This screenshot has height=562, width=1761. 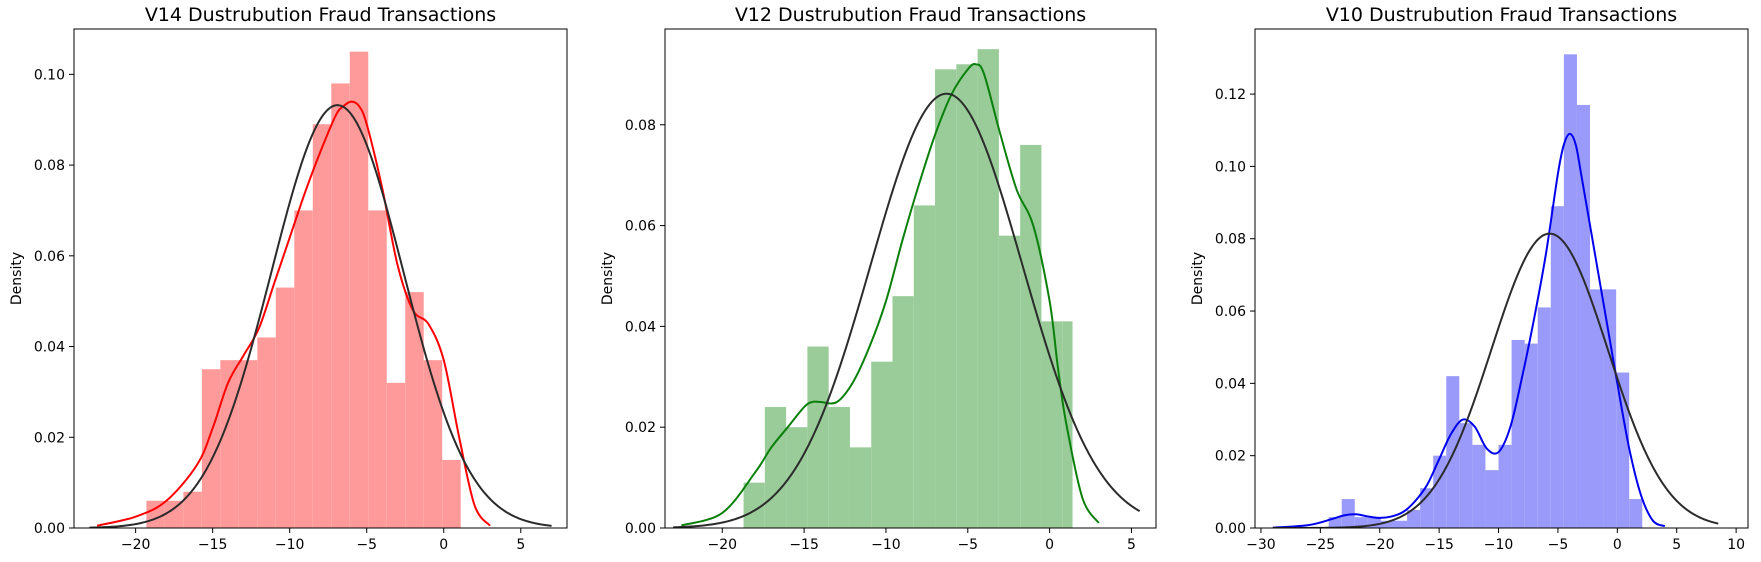 I want to click on chart-title: V10 Dustrubution Fraud Transactions, so click(x=1501, y=15).